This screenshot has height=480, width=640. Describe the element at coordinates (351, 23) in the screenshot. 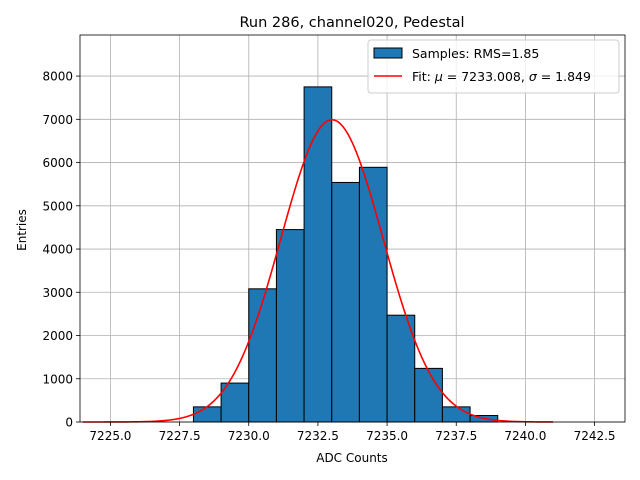

I see `chart-title: Run 286, channel020, Pedestal` at that location.